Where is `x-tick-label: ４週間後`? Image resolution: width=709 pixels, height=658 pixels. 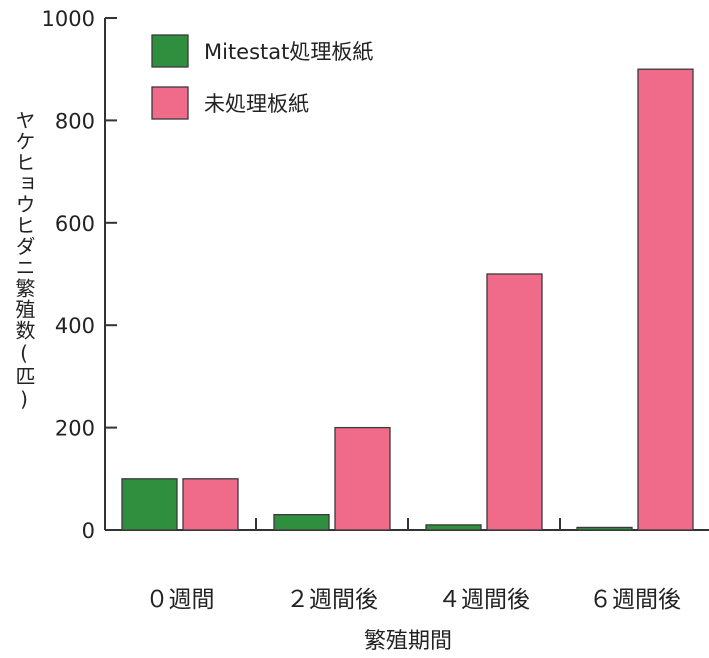
x-tick-label: ４週間後 is located at coordinates (484, 600).